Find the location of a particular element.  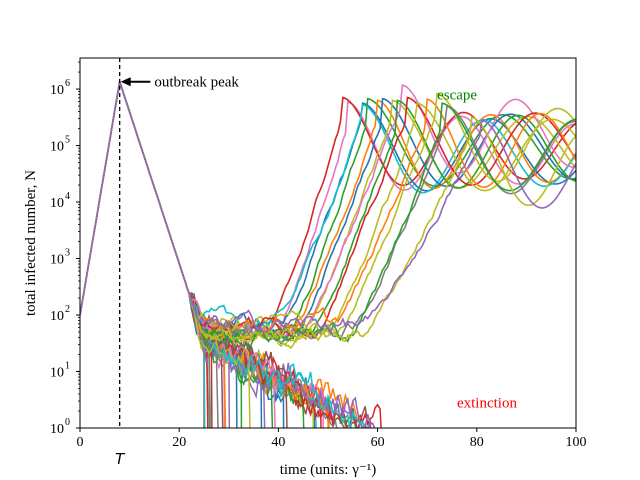

x-axis-label: time (units: γ⁻¹) is located at coordinates (328, 470).